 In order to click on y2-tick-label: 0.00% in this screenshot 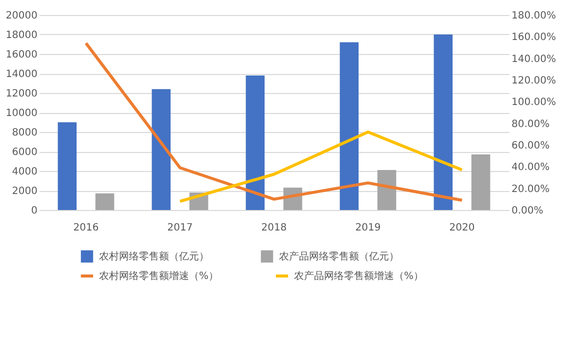, I will do `click(528, 211)`.